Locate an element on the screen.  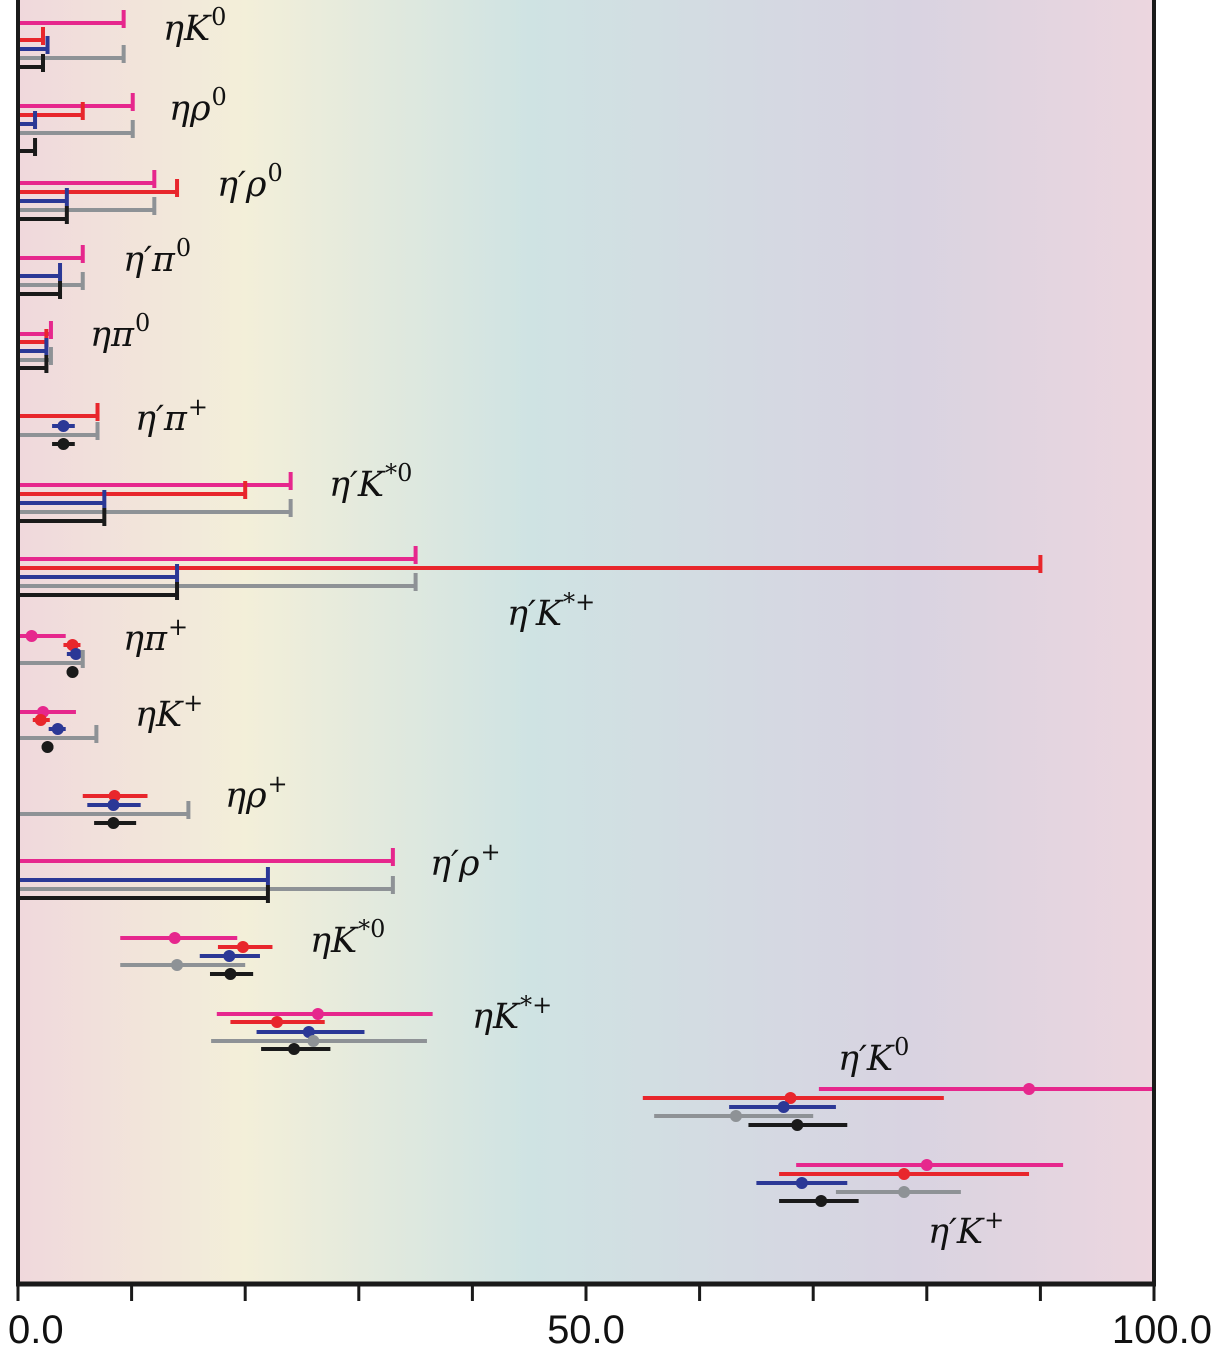
decay-label: ηK0 is located at coordinates (194, 26).